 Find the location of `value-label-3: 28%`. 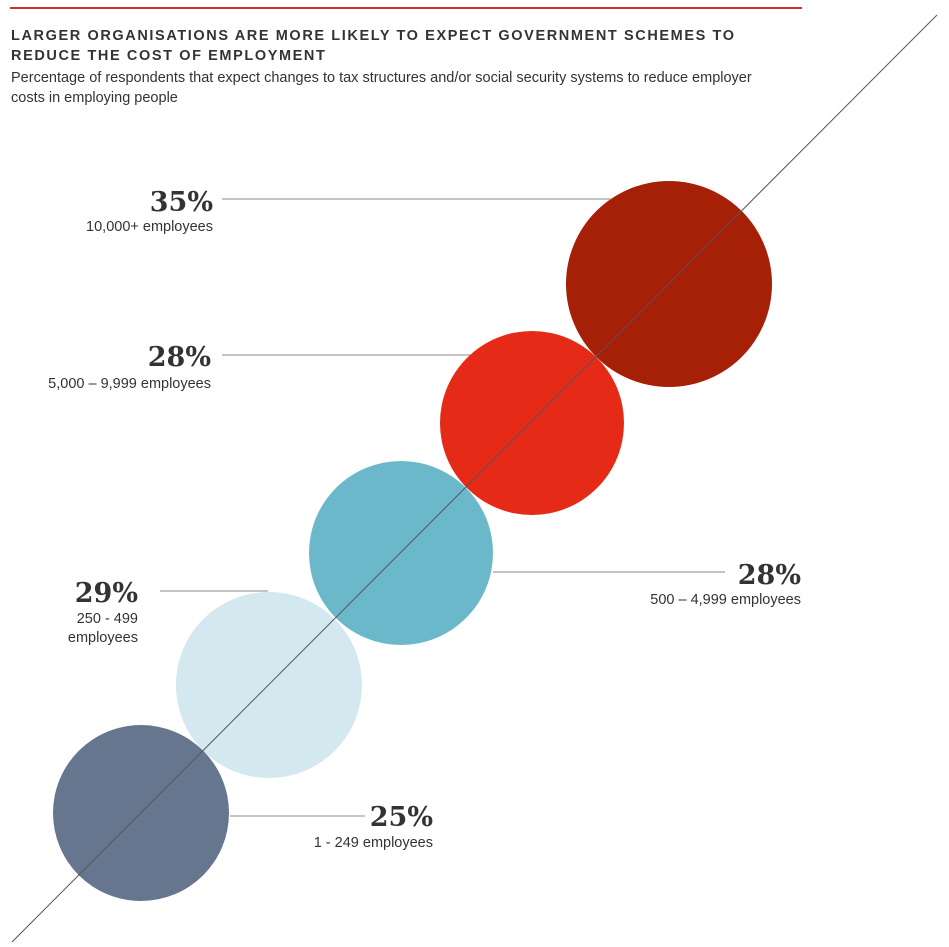

value-label-3: 28% is located at coordinates (769, 575).